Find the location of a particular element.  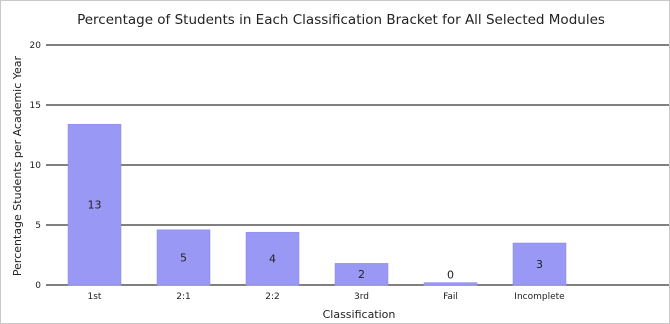

y-tick-labels: 0 5 10 15 20 is located at coordinates (36, 166).